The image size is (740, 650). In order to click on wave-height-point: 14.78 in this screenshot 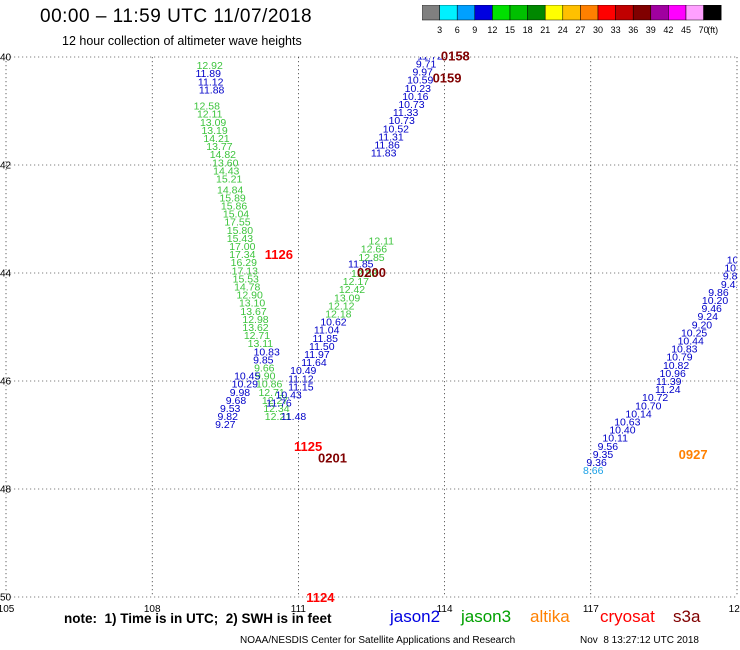, I will do `click(247, 288)`.